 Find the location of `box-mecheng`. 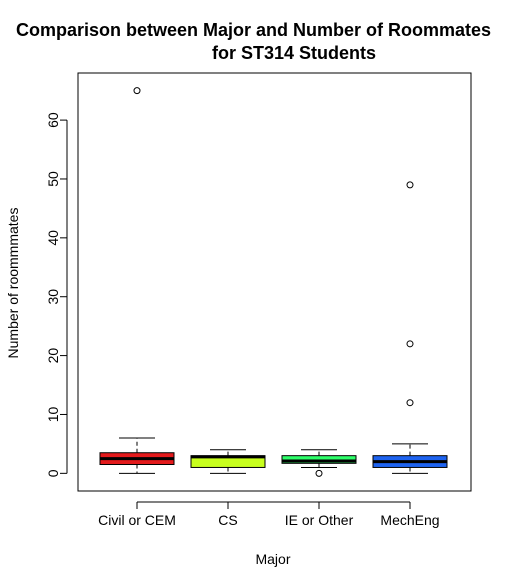

box-mecheng is located at coordinates (410, 327).